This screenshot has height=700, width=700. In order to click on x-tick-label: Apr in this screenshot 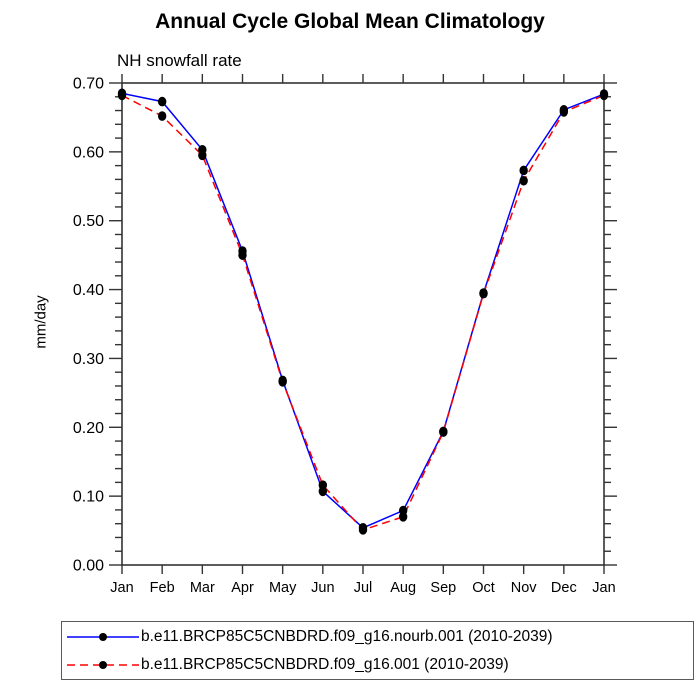, I will do `click(242, 588)`.